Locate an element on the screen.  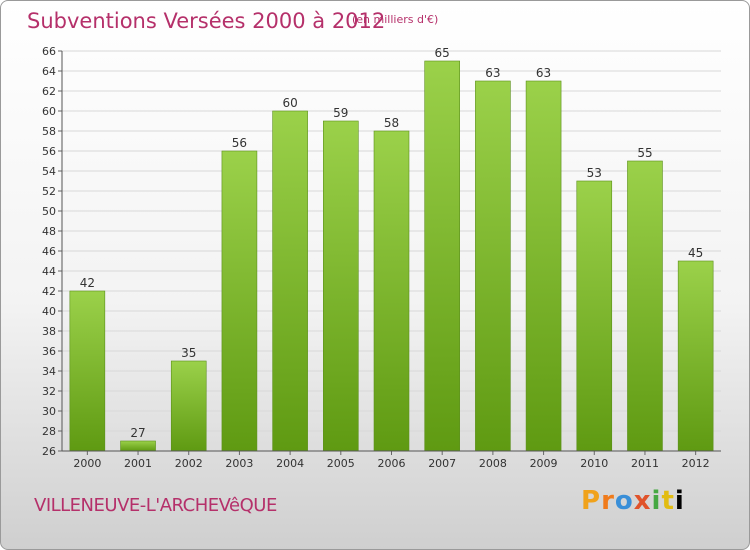
x-tick-label: 2002 is located at coordinates (189, 463).